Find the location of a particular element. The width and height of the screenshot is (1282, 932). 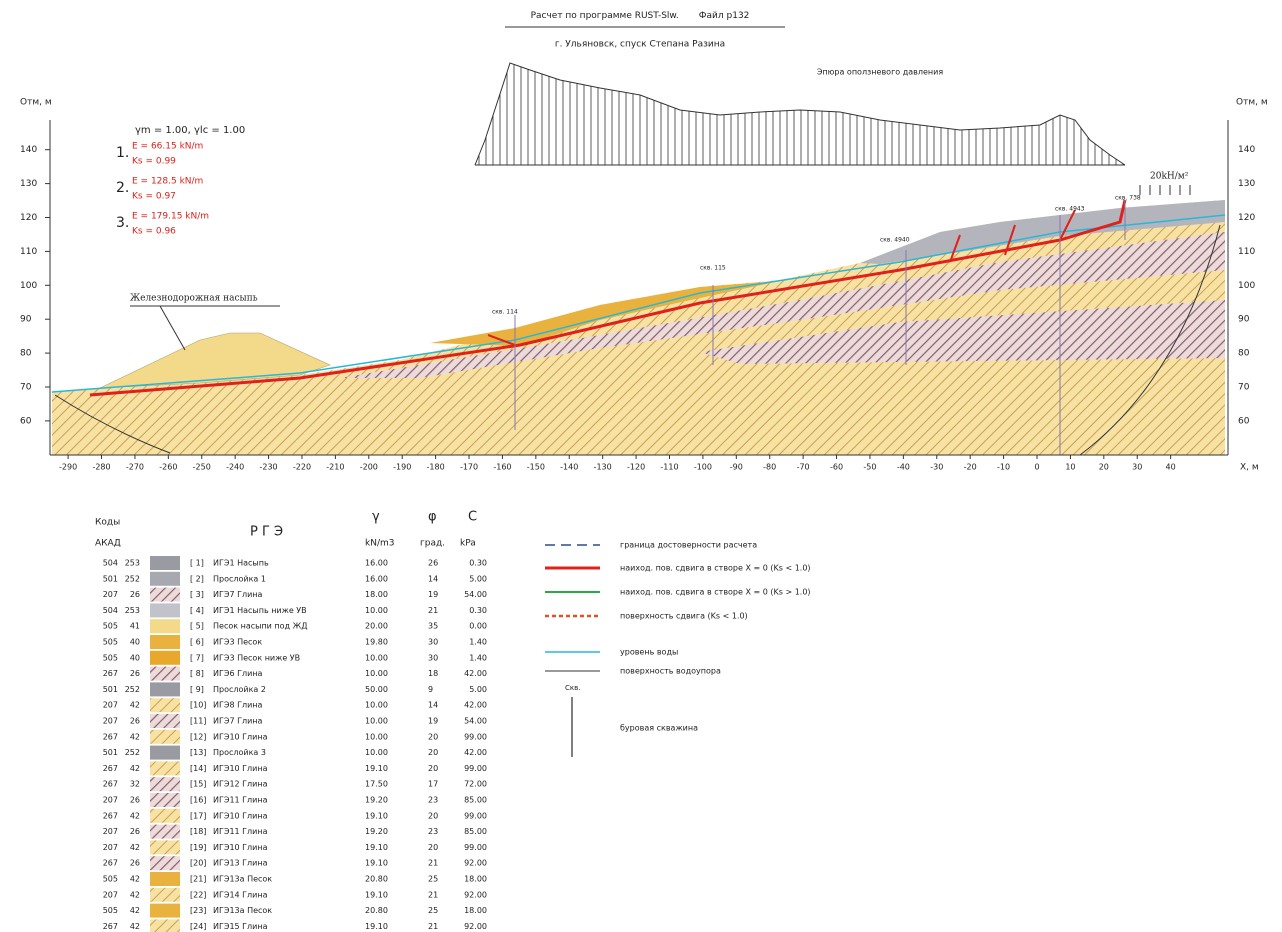

table-cell: ИГЭ10 Глина is located at coordinates (240, 768).